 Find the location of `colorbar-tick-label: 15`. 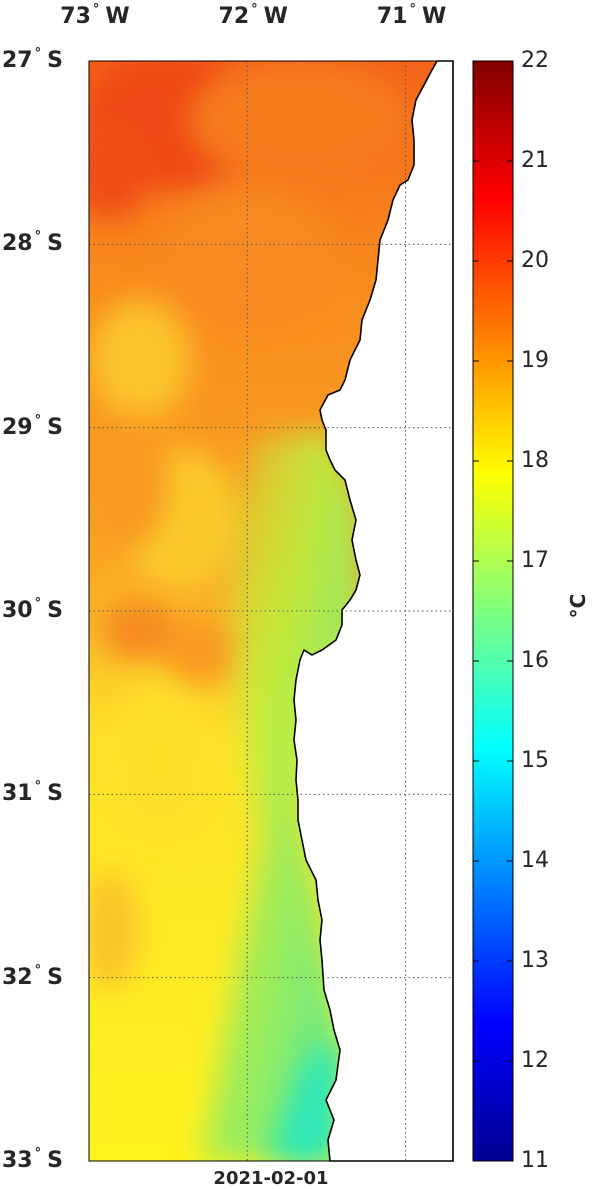

colorbar-tick-label: 15 is located at coordinates (535, 760).